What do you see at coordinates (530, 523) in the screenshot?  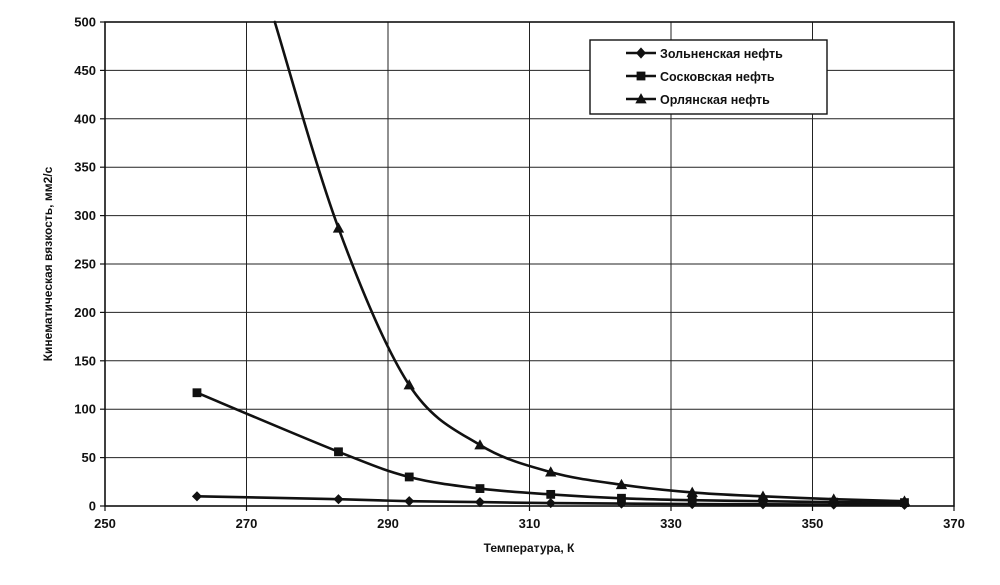 I see `x-tick-label: 310` at bounding box center [530, 523].